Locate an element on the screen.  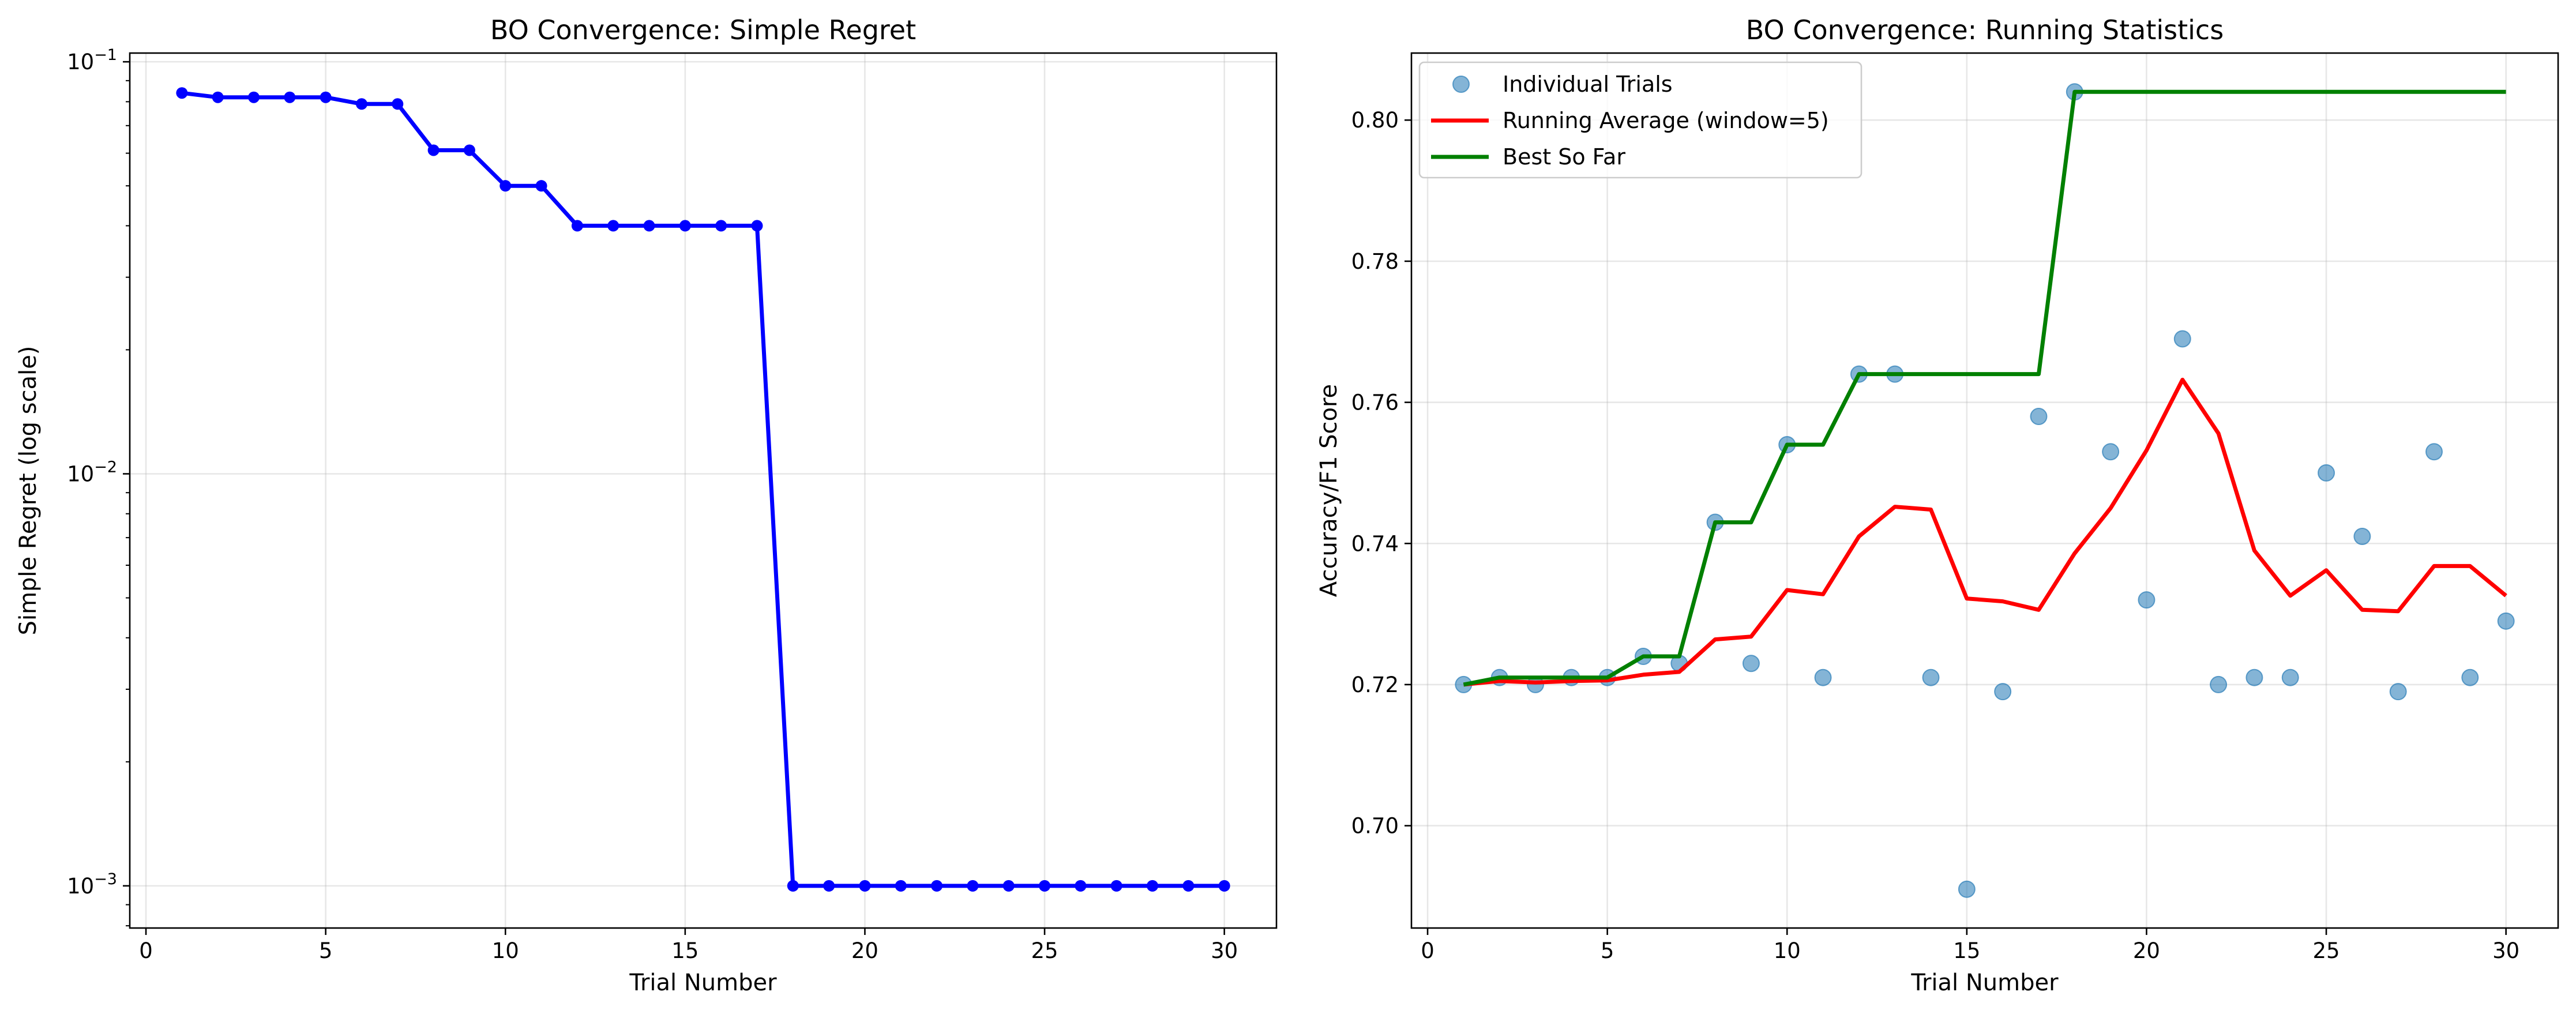
legend-label-running-average-window-5: Running Average (window=5) is located at coordinates (1666, 120).